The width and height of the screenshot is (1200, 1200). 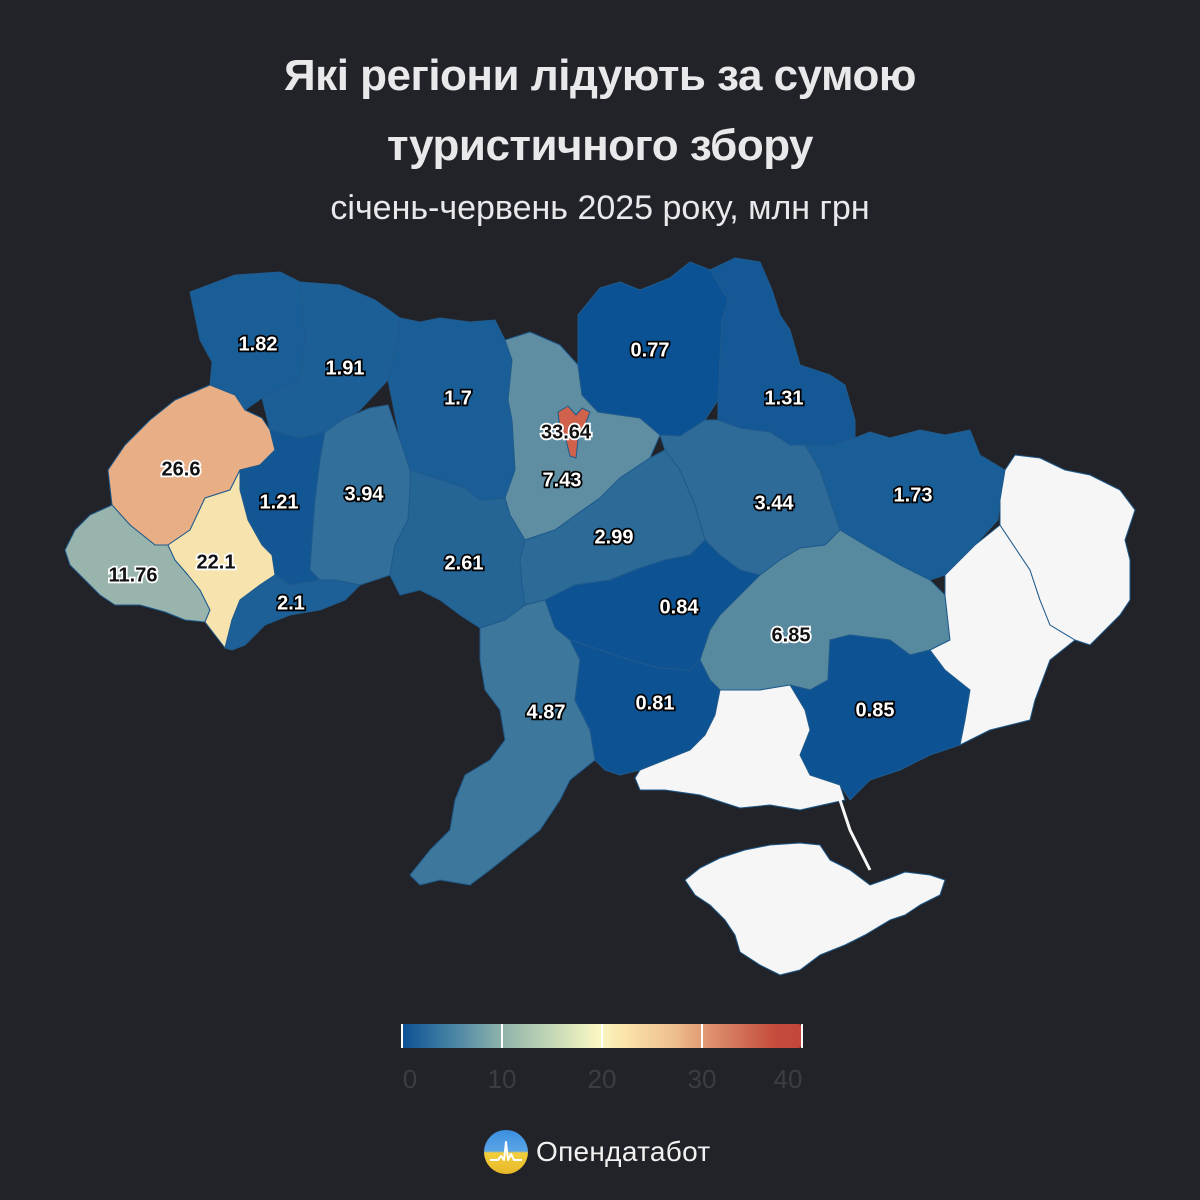 I want to click on label-odesa: 4.87, so click(x=546, y=712).